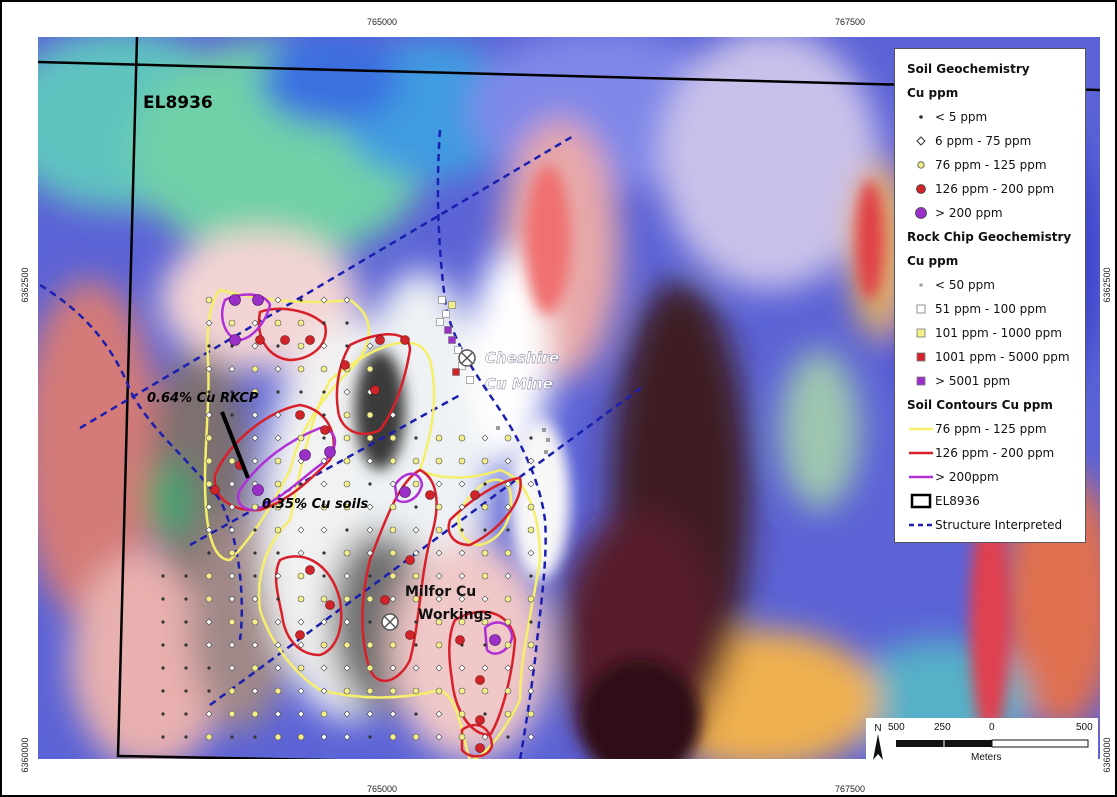 This screenshot has height=797, width=1117. What do you see at coordinates (203, 398) in the screenshot?
I see `rkcp-annotation: 0.64% Cu RKCP` at bounding box center [203, 398].